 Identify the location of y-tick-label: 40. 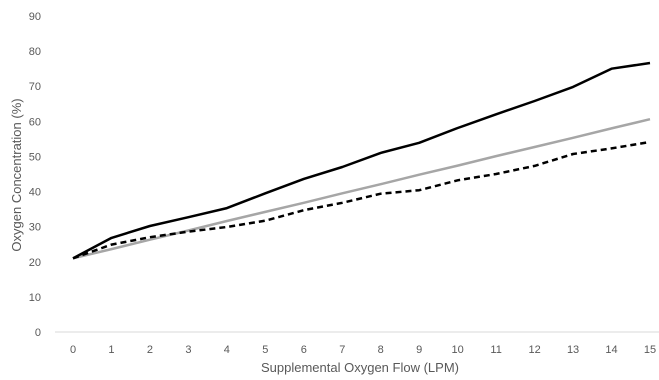
(35, 193).